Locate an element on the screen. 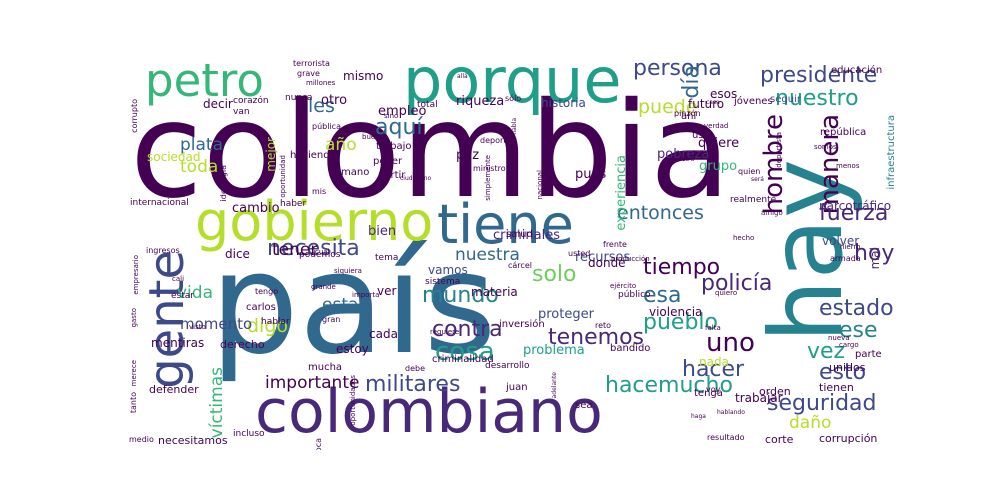  cloud-word: allá is located at coordinates (462, 76).